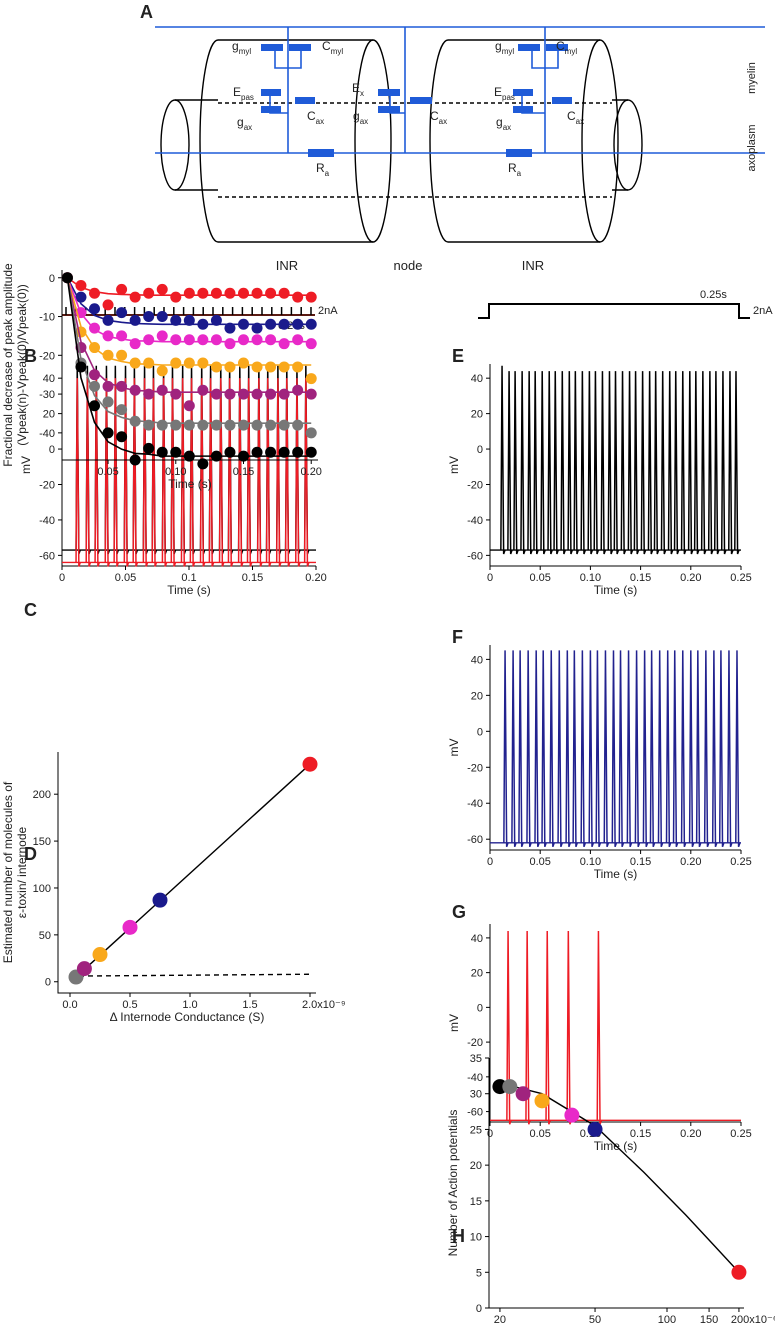  Describe the element at coordinates (595, 1319) in the screenshot. I see `x-tick-label: 50` at that location.